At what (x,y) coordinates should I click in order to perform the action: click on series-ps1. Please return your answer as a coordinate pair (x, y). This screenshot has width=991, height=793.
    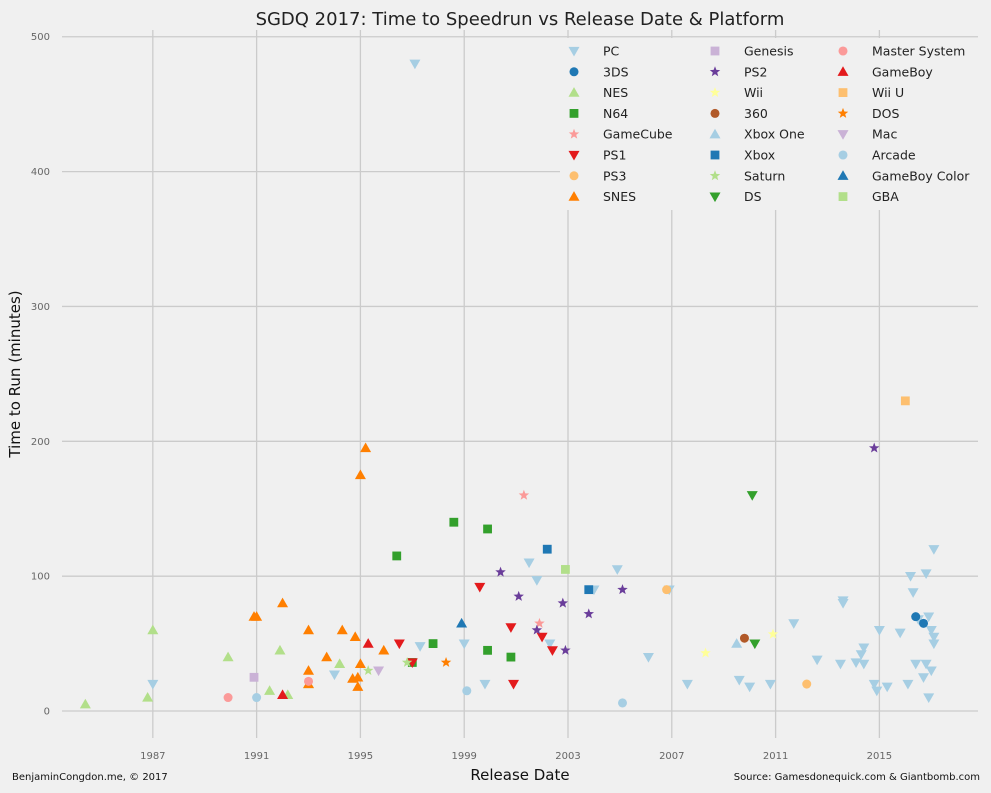
    Looking at the image, I should click on (475, 636).